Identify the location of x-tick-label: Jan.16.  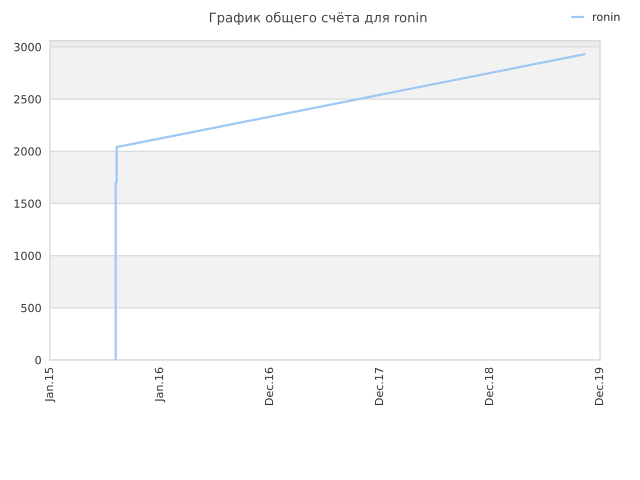
(160, 385).